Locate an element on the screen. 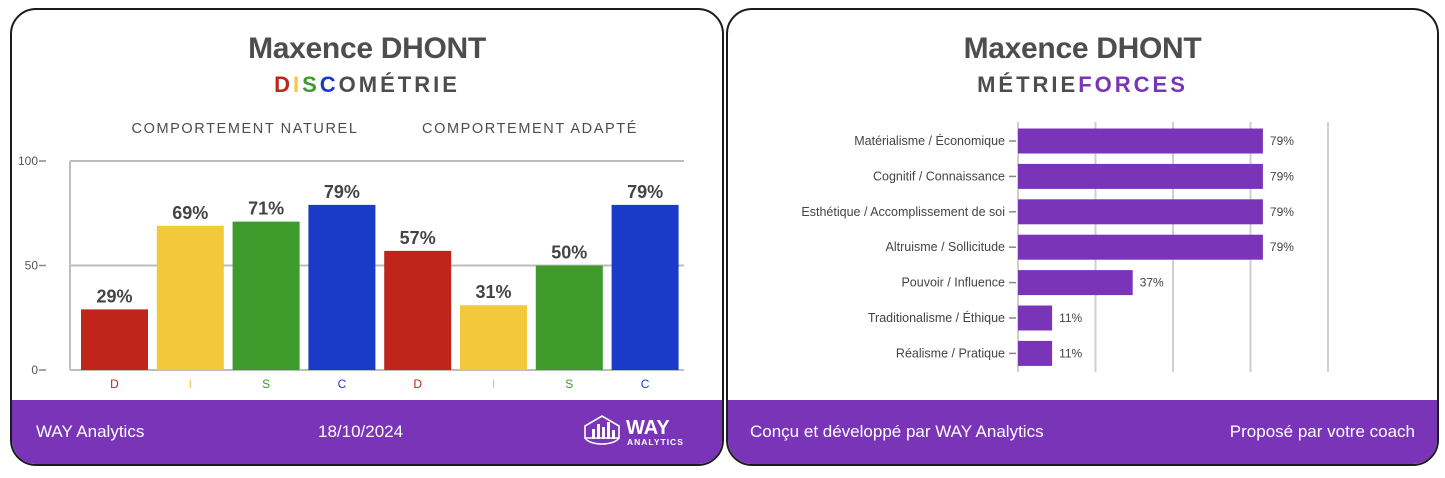 The height and width of the screenshot is (478, 1445). subtitle-letter-i: I is located at coordinates (297, 84).